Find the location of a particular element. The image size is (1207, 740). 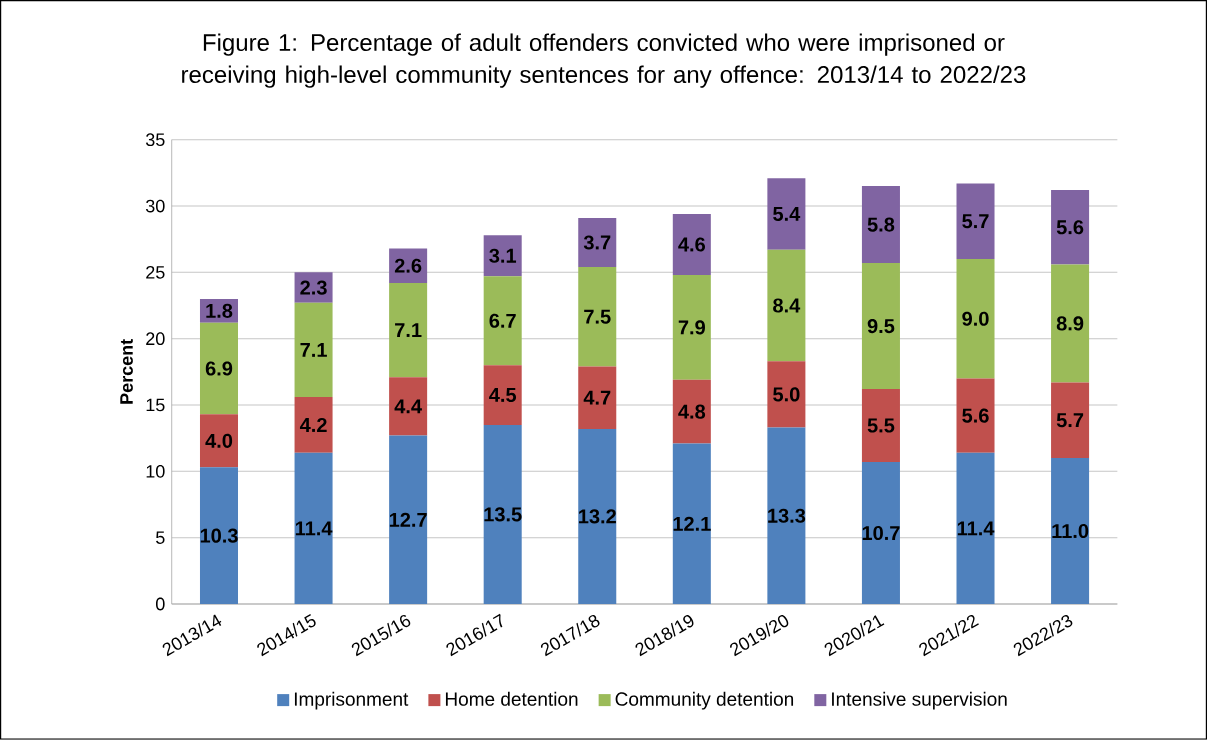

legend-label: Home detention is located at coordinates (511, 699).